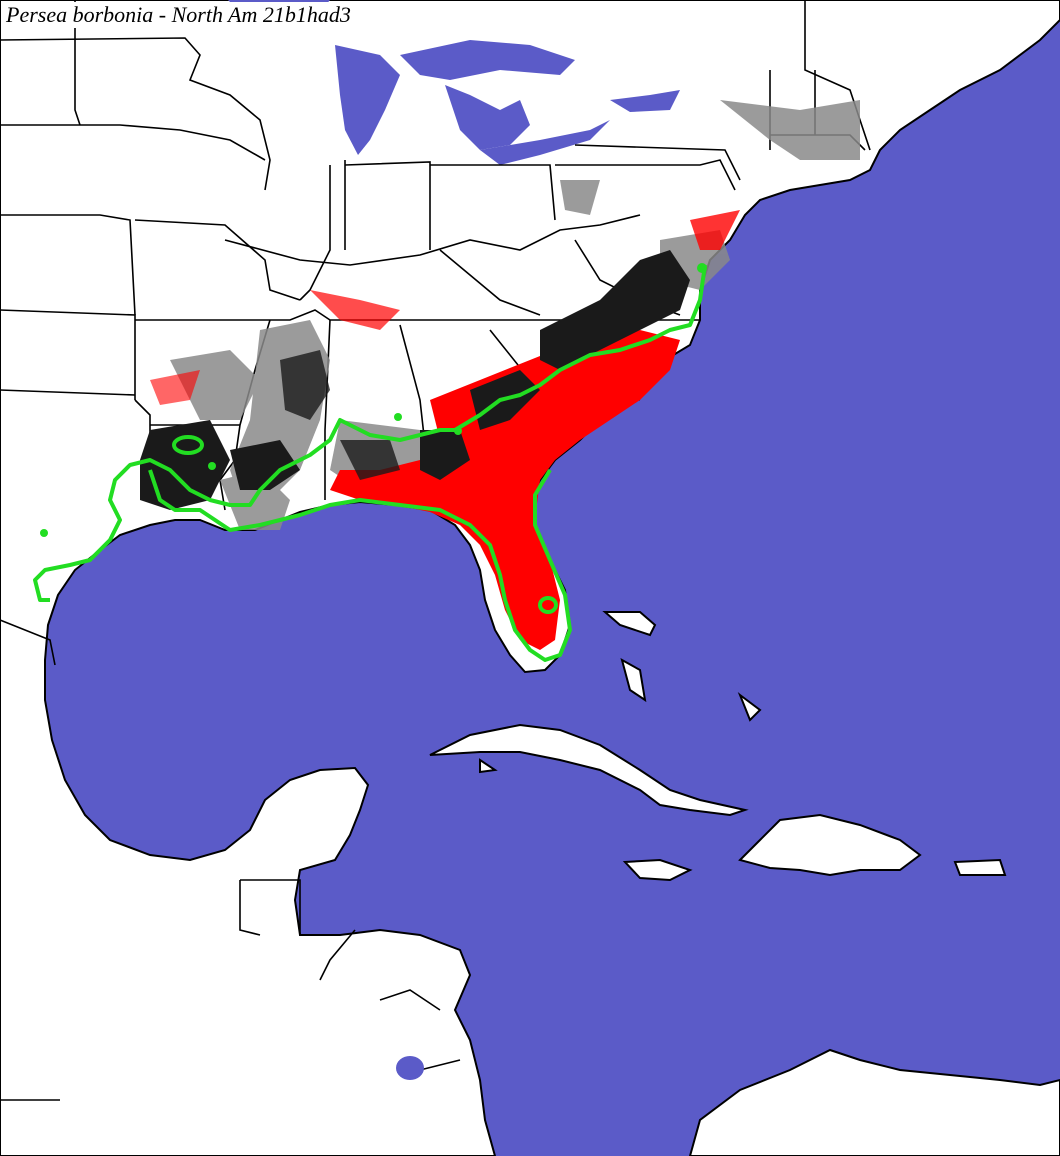 This screenshot has width=1060, height=1156. What do you see at coordinates (179, 15) in the screenshot?
I see `map-title: Persea borbonia - North Am 21b1had3` at bounding box center [179, 15].